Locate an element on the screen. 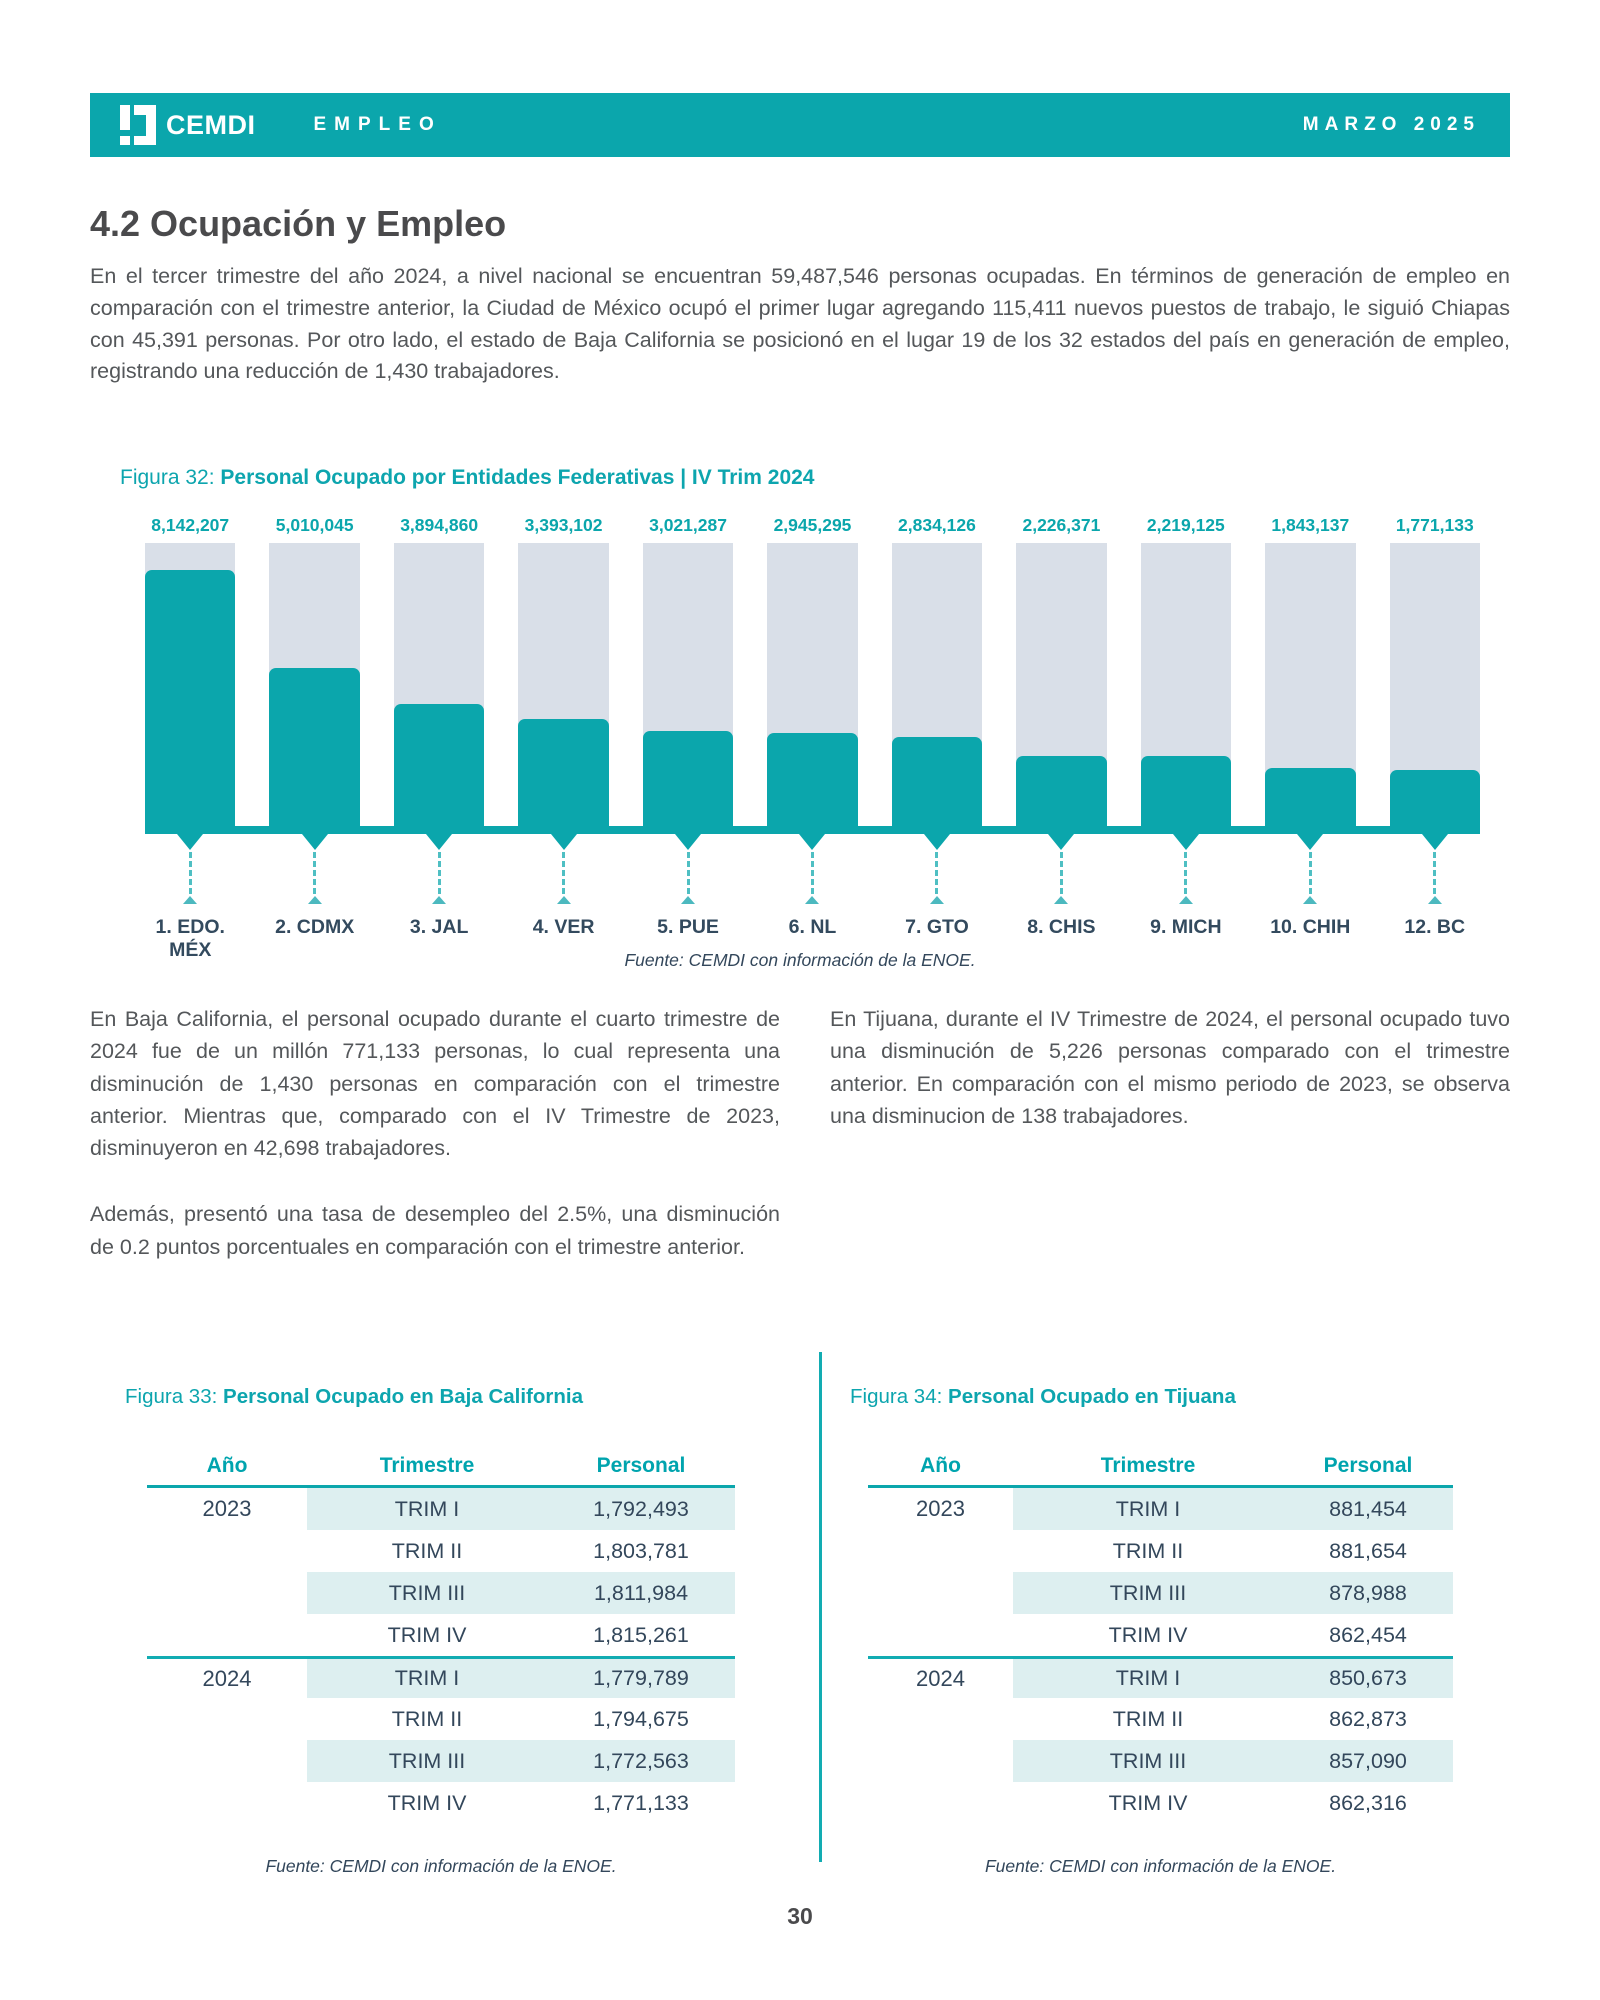  personal-cell: 1,815,261 is located at coordinates (641, 1634).